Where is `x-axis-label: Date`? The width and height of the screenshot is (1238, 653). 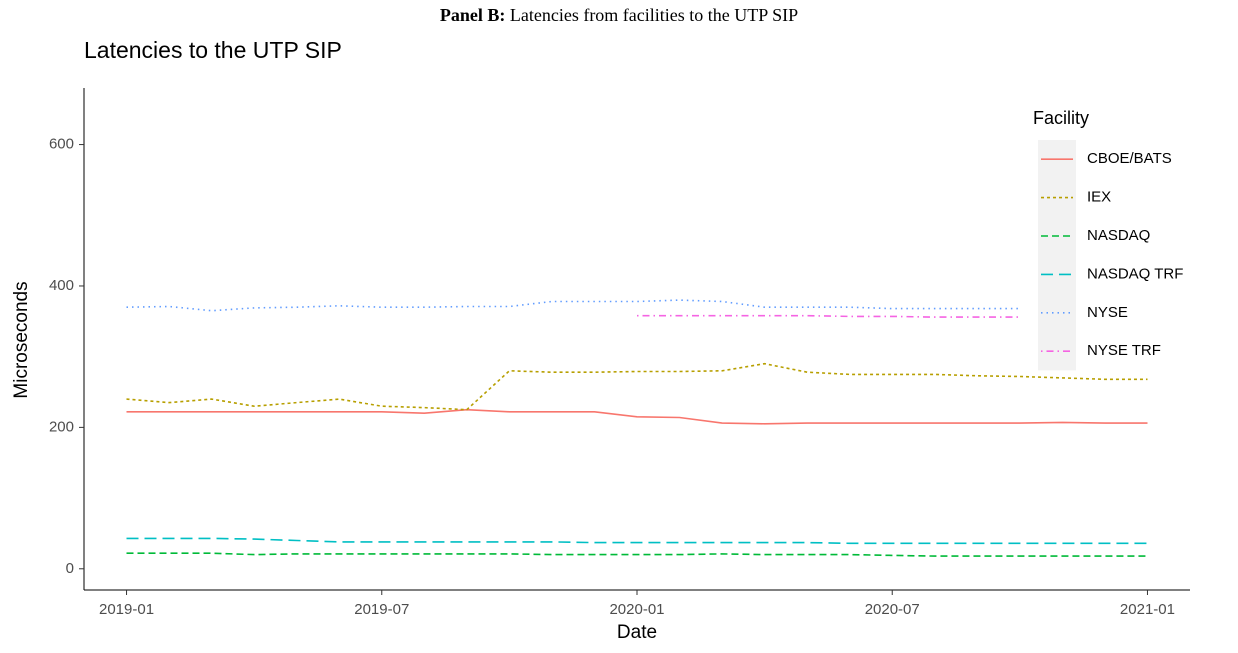 x-axis-label: Date is located at coordinates (637, 632).